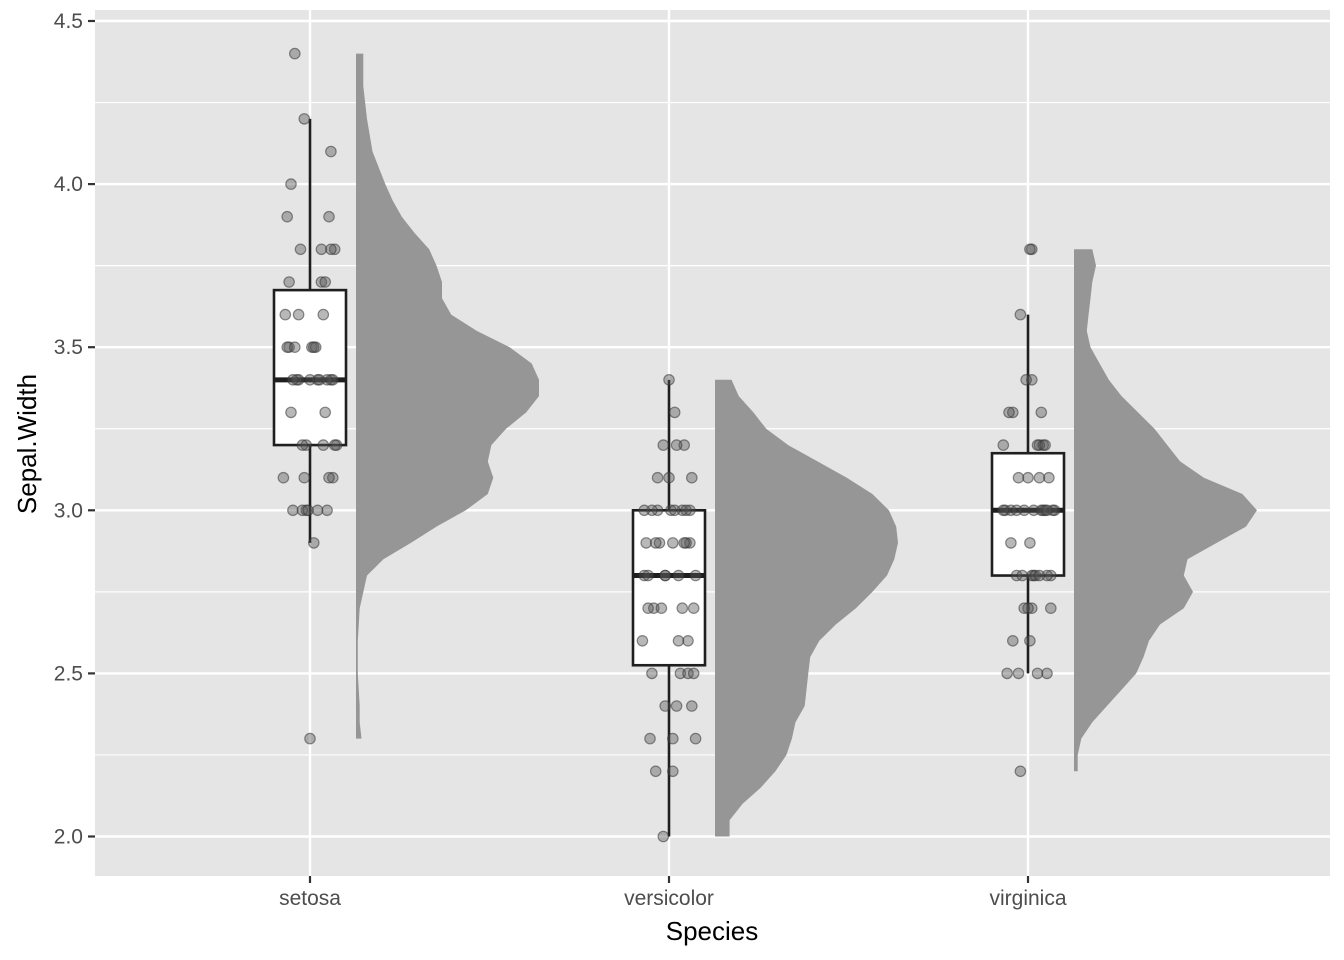 The height and width of the screenshot is (960, 1344). What do you see at coordinates (68, 21) in the screenshot?
I see `y-tick-label: 4.5` at bounding box center [68, 21].